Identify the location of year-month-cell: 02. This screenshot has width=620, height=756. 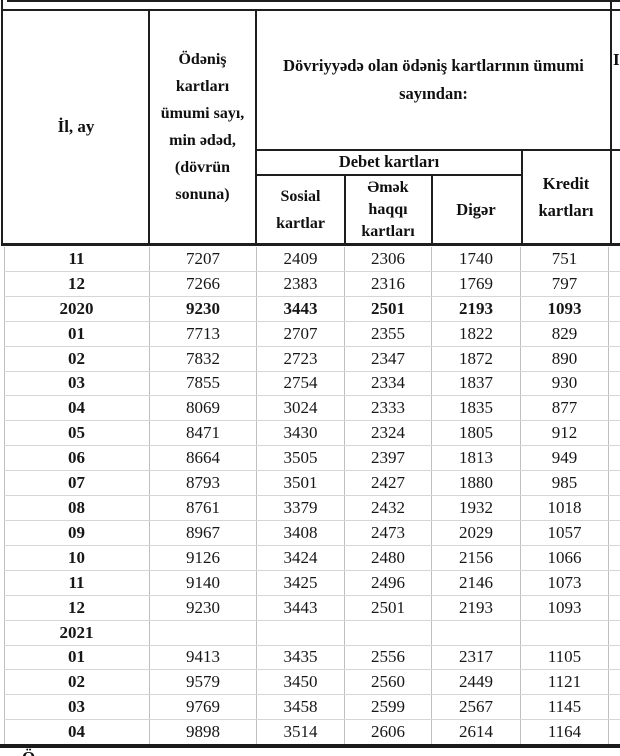
(77, 358).